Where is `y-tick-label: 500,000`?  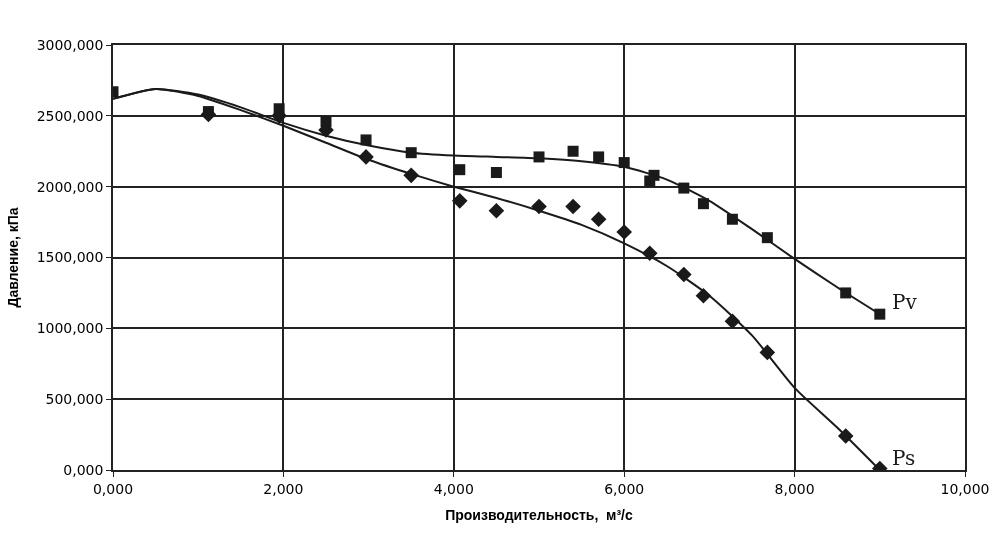 y-tick-label: 500,000 is located at coordinates (74, 399).